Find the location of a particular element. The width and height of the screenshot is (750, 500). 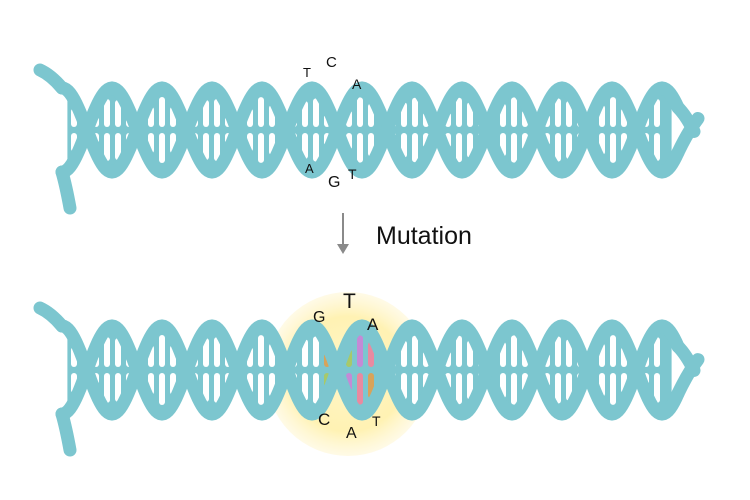

mutation-label: Mutation is located at coordinates (424, 236).